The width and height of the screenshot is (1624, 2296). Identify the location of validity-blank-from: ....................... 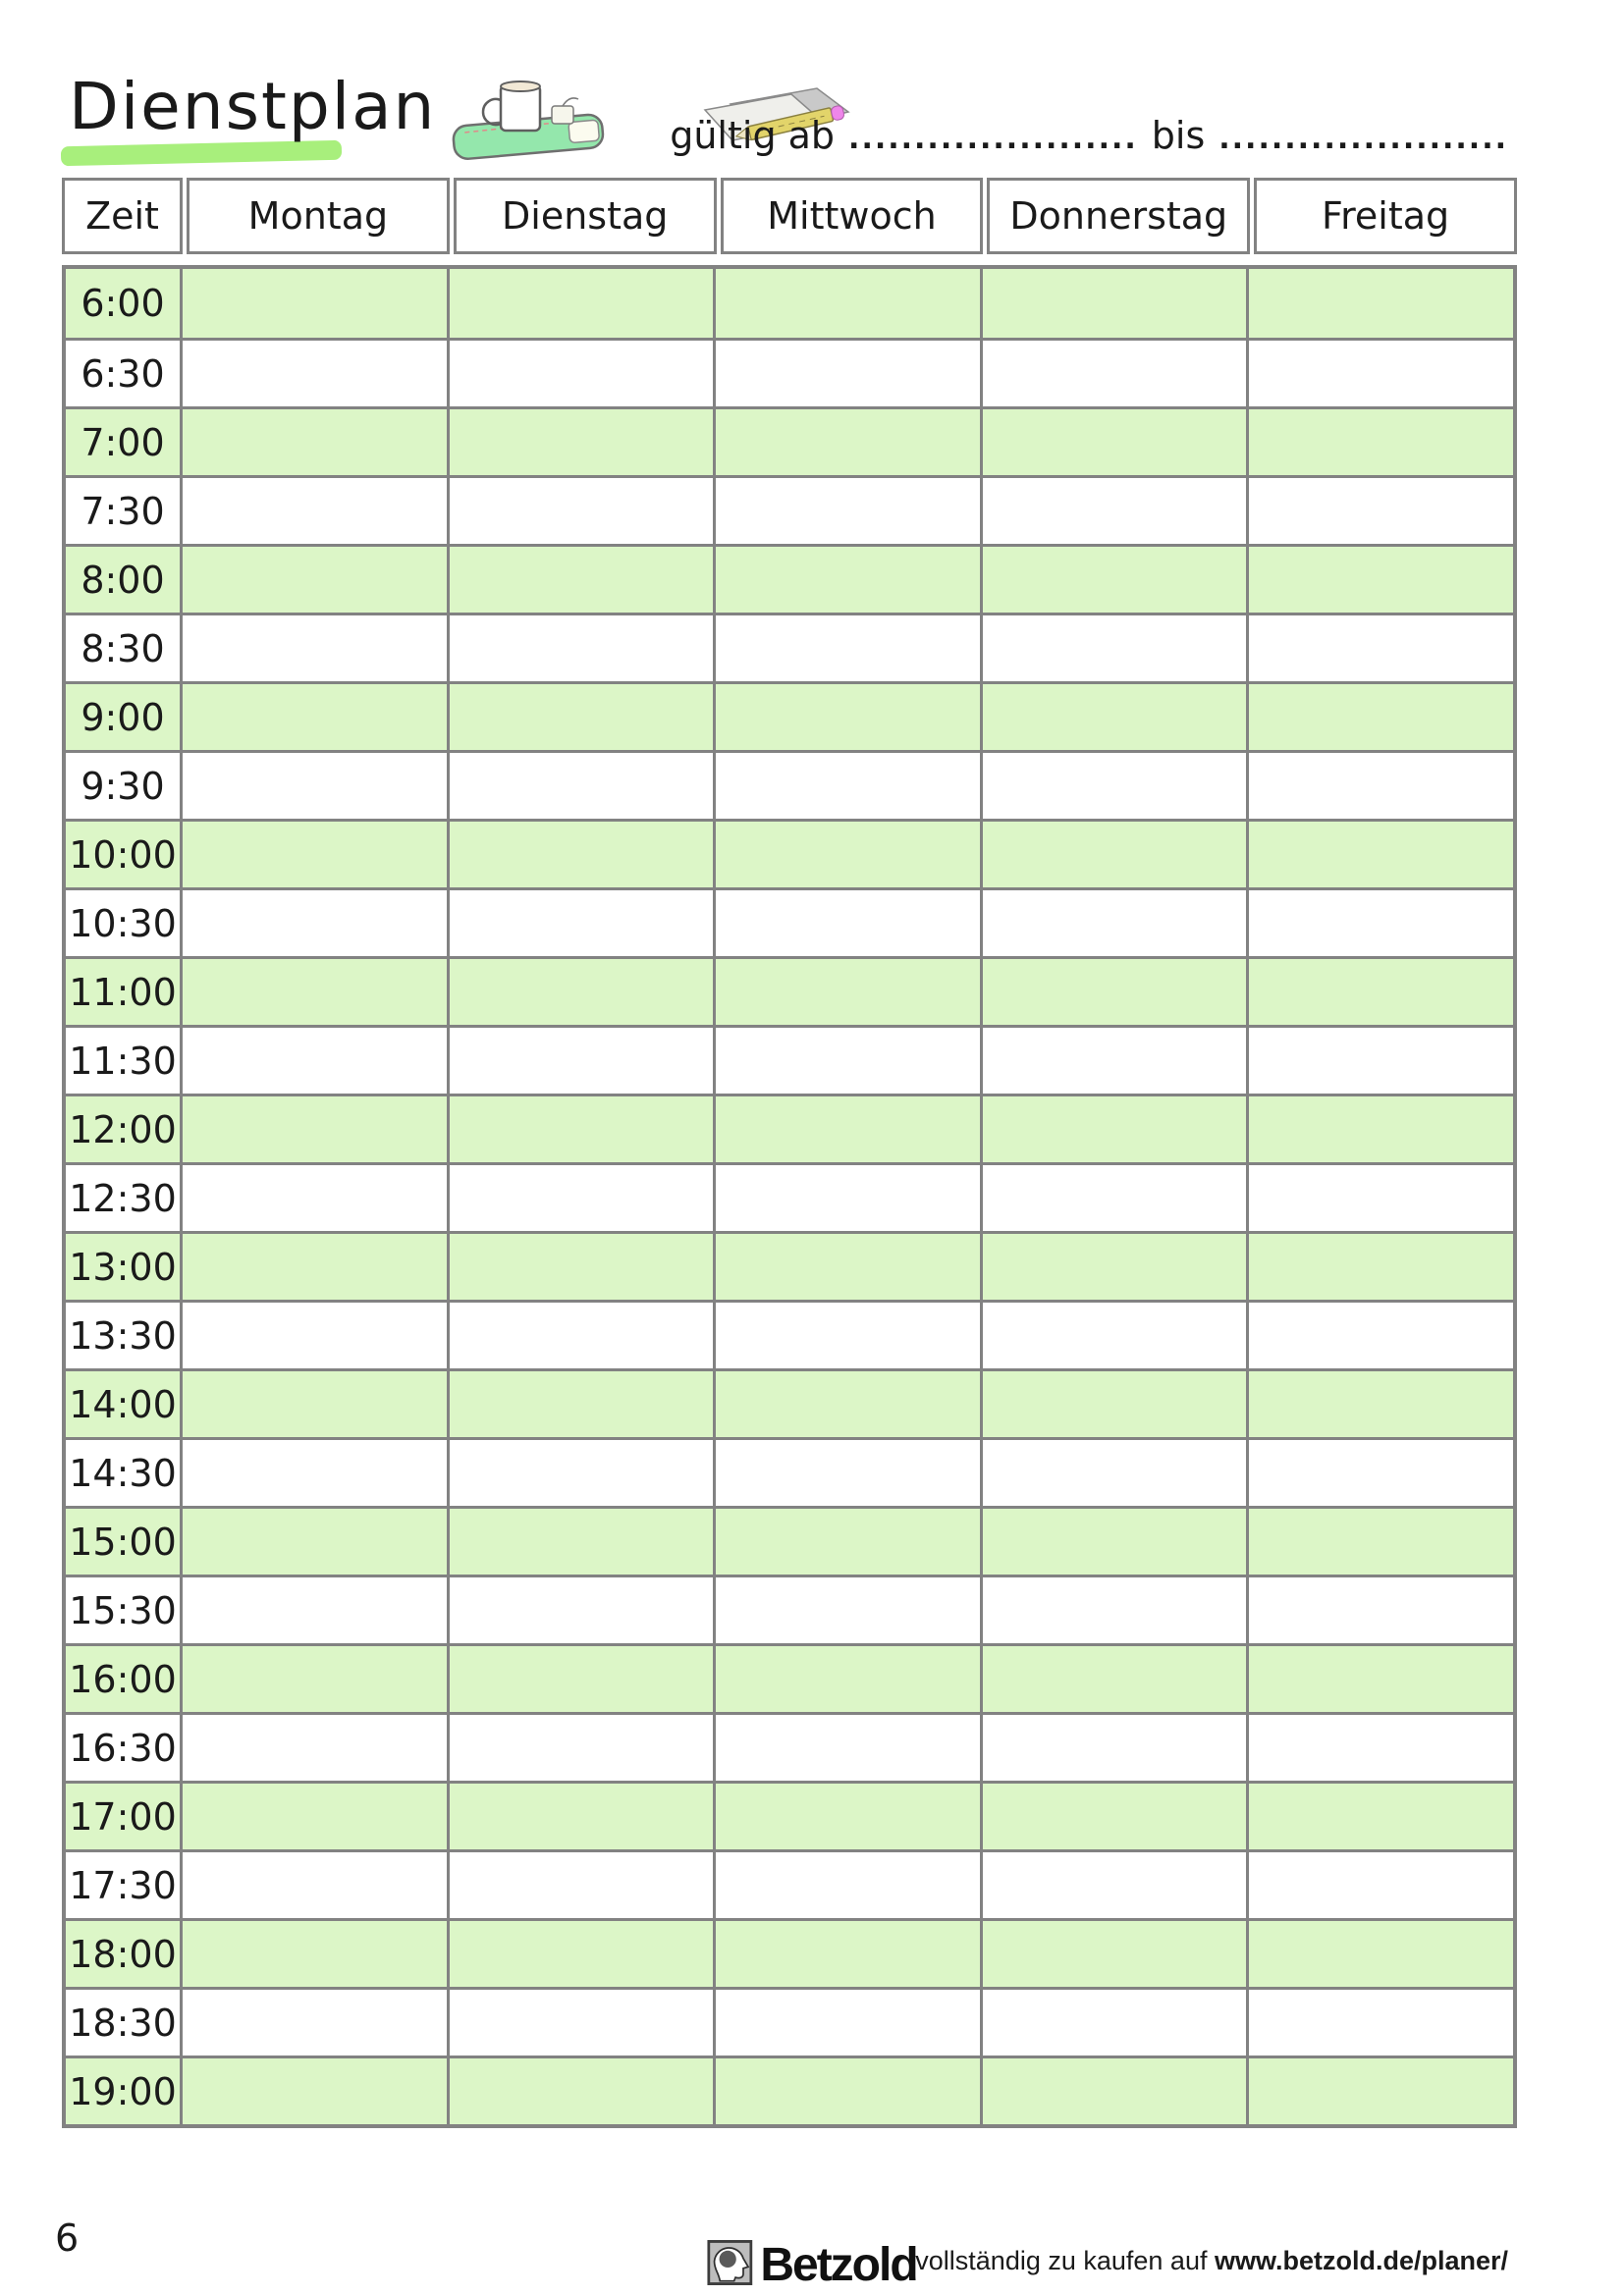
(993, 139).